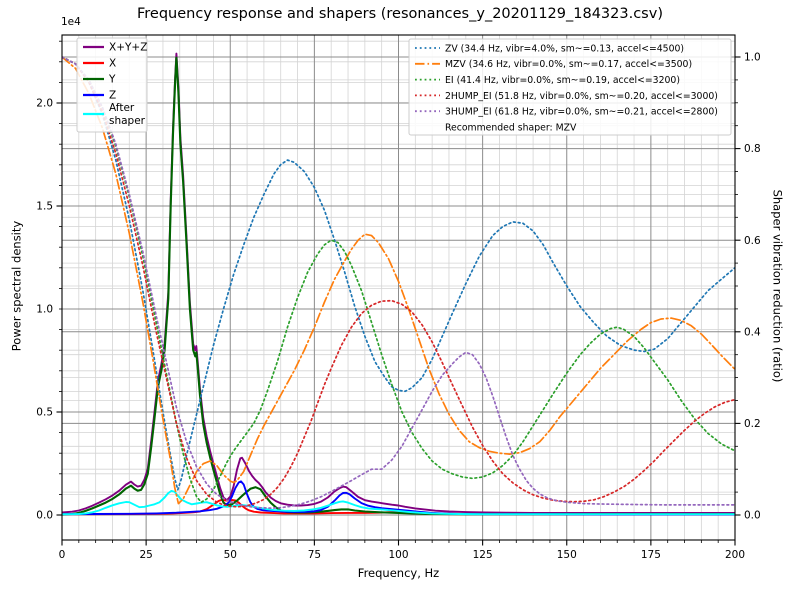 Image resolution: width=800 pixels, height=600 pixels. Describe the element at coordinates (752, 241) in the screenshot. I see `tick-label: 0.6` at that location.